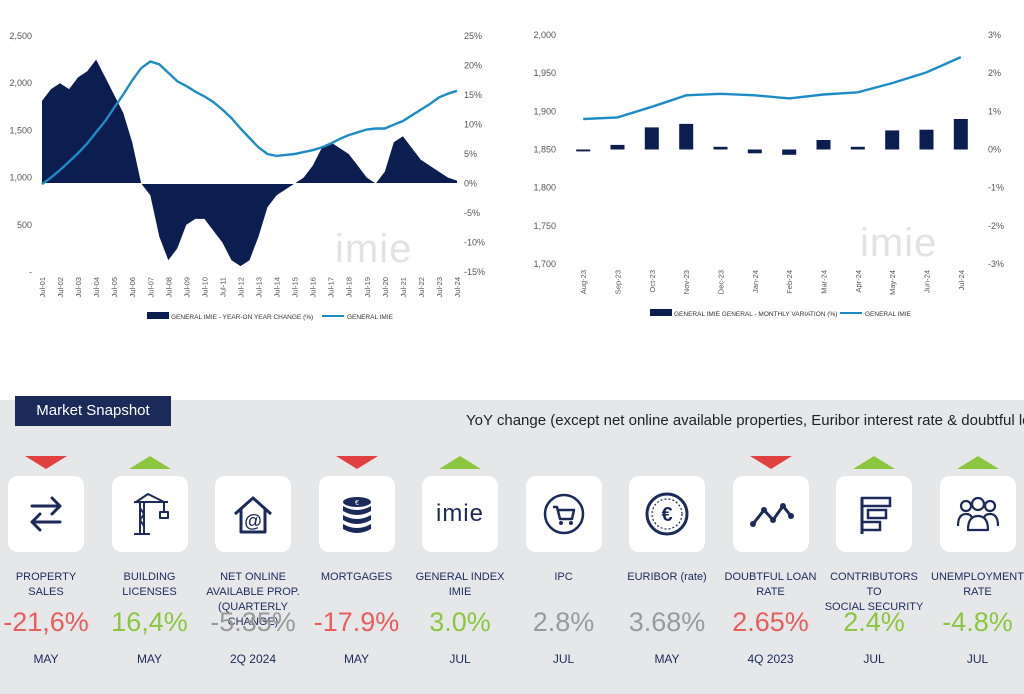 This screenshot has height=694, width=1024. What do you see at coordinates (149, 592) in the screenshot?
I see `indicator-label-line-2: LICENSES` at bounding box center [149, 592].